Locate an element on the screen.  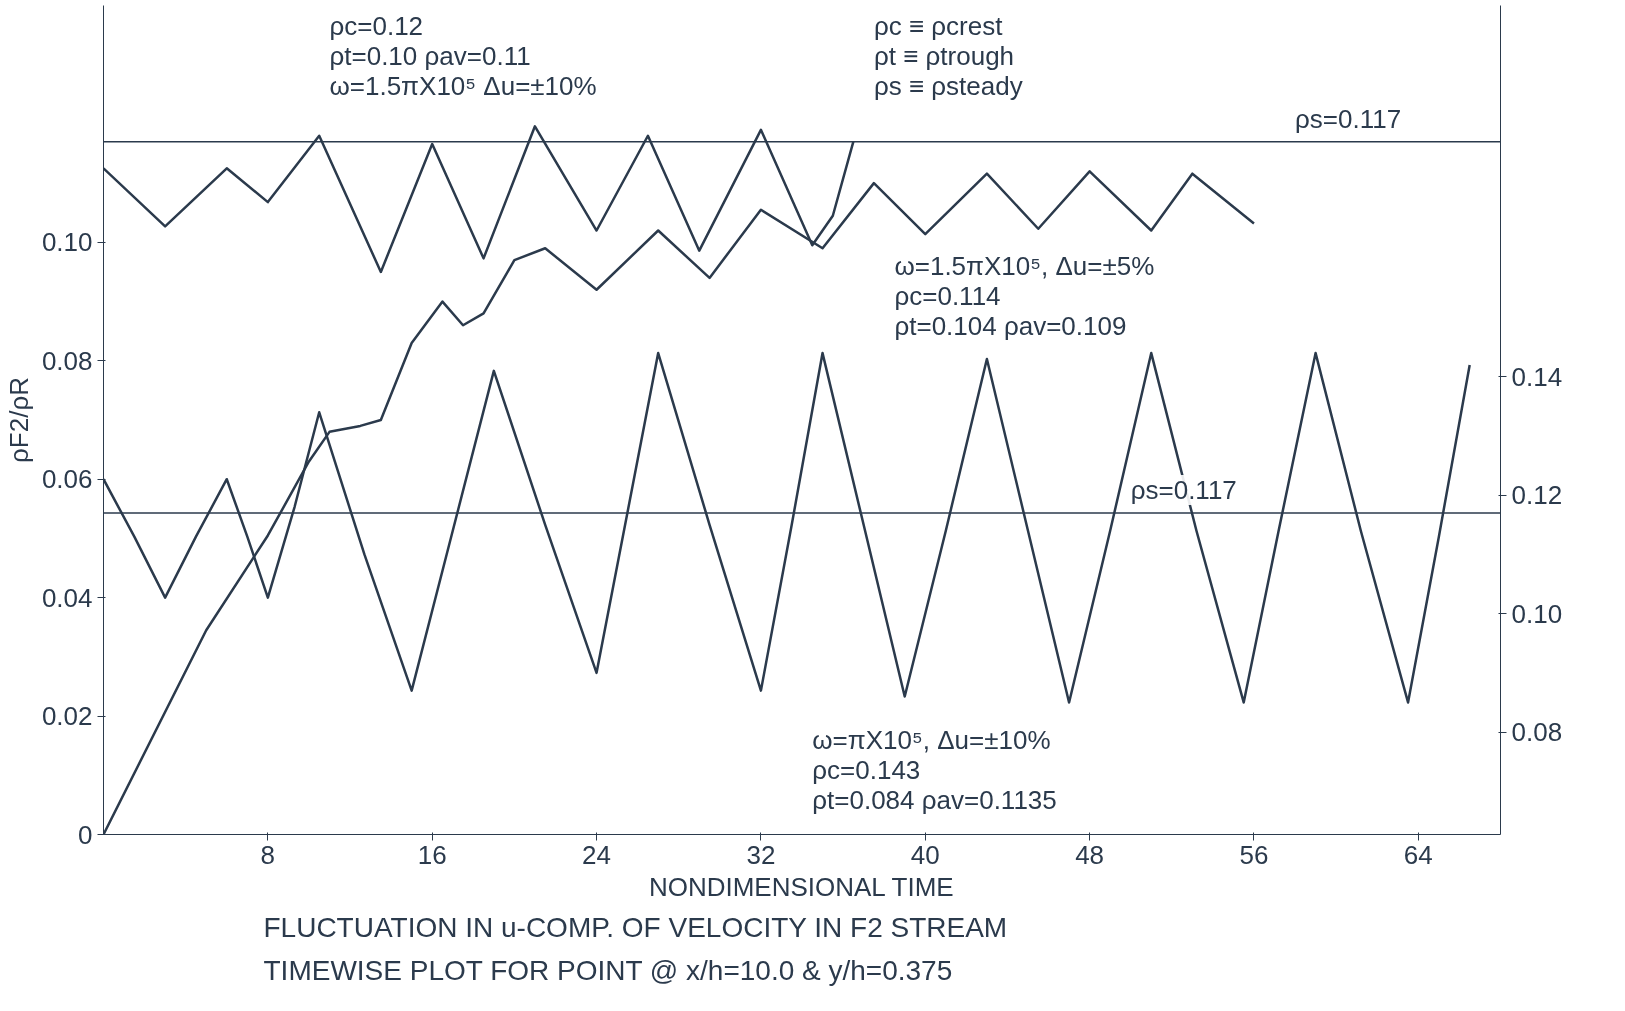
annotation: ω=πX10⁵, Δu=±10% ρc=0.143 ρt=0.084 ρav=0.1135 is located at coordinates (934, 769).